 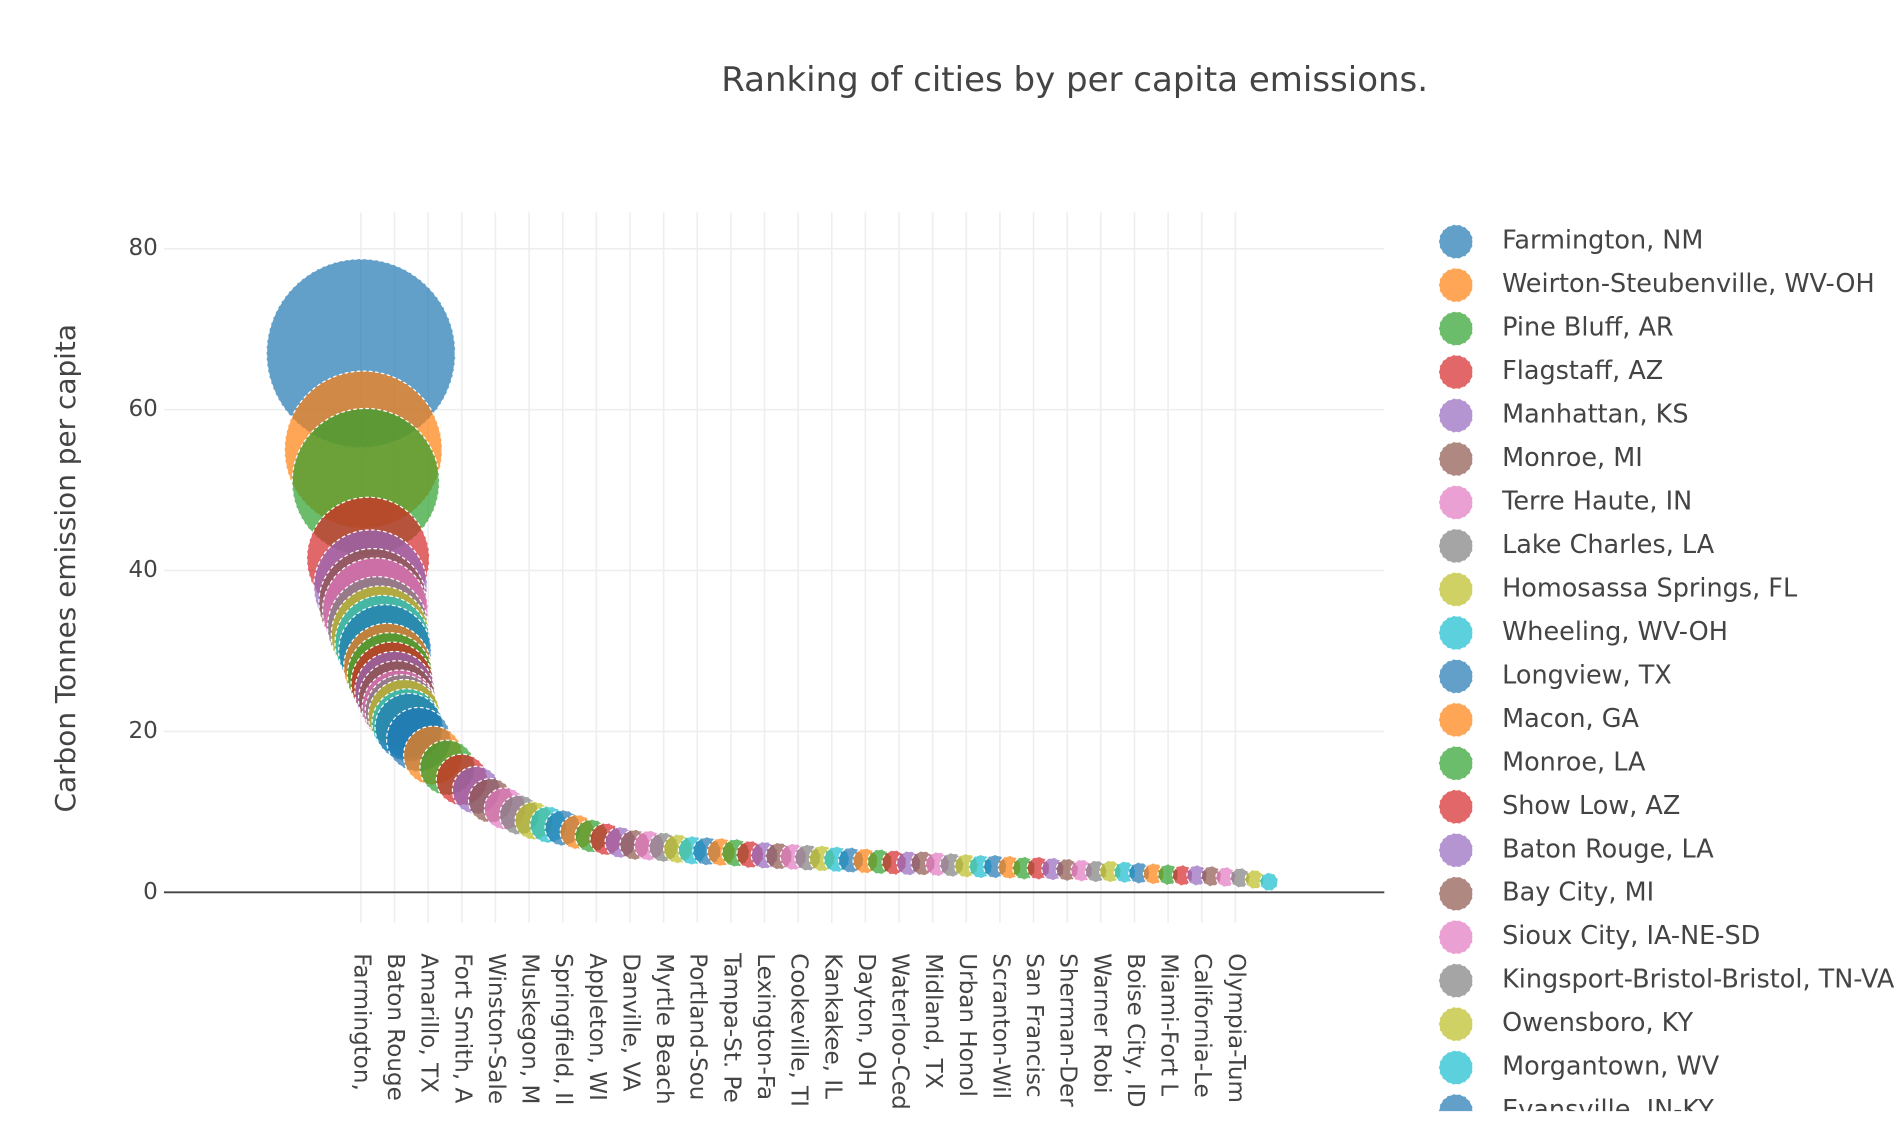 I want to click on x-tick-label: Sherman-Der, so click(x=1068, y=1030).